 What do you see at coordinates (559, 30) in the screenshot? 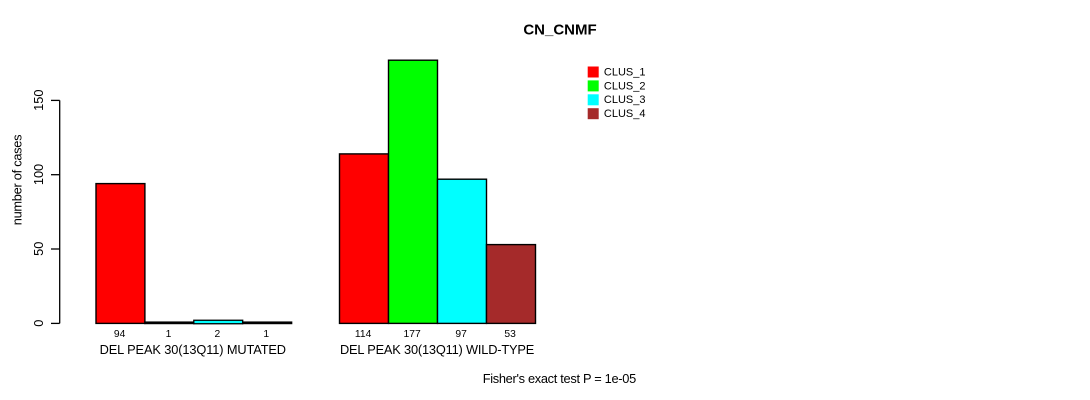
I see `svg-text: CN_CNMF` at bounding box center [559, 30].